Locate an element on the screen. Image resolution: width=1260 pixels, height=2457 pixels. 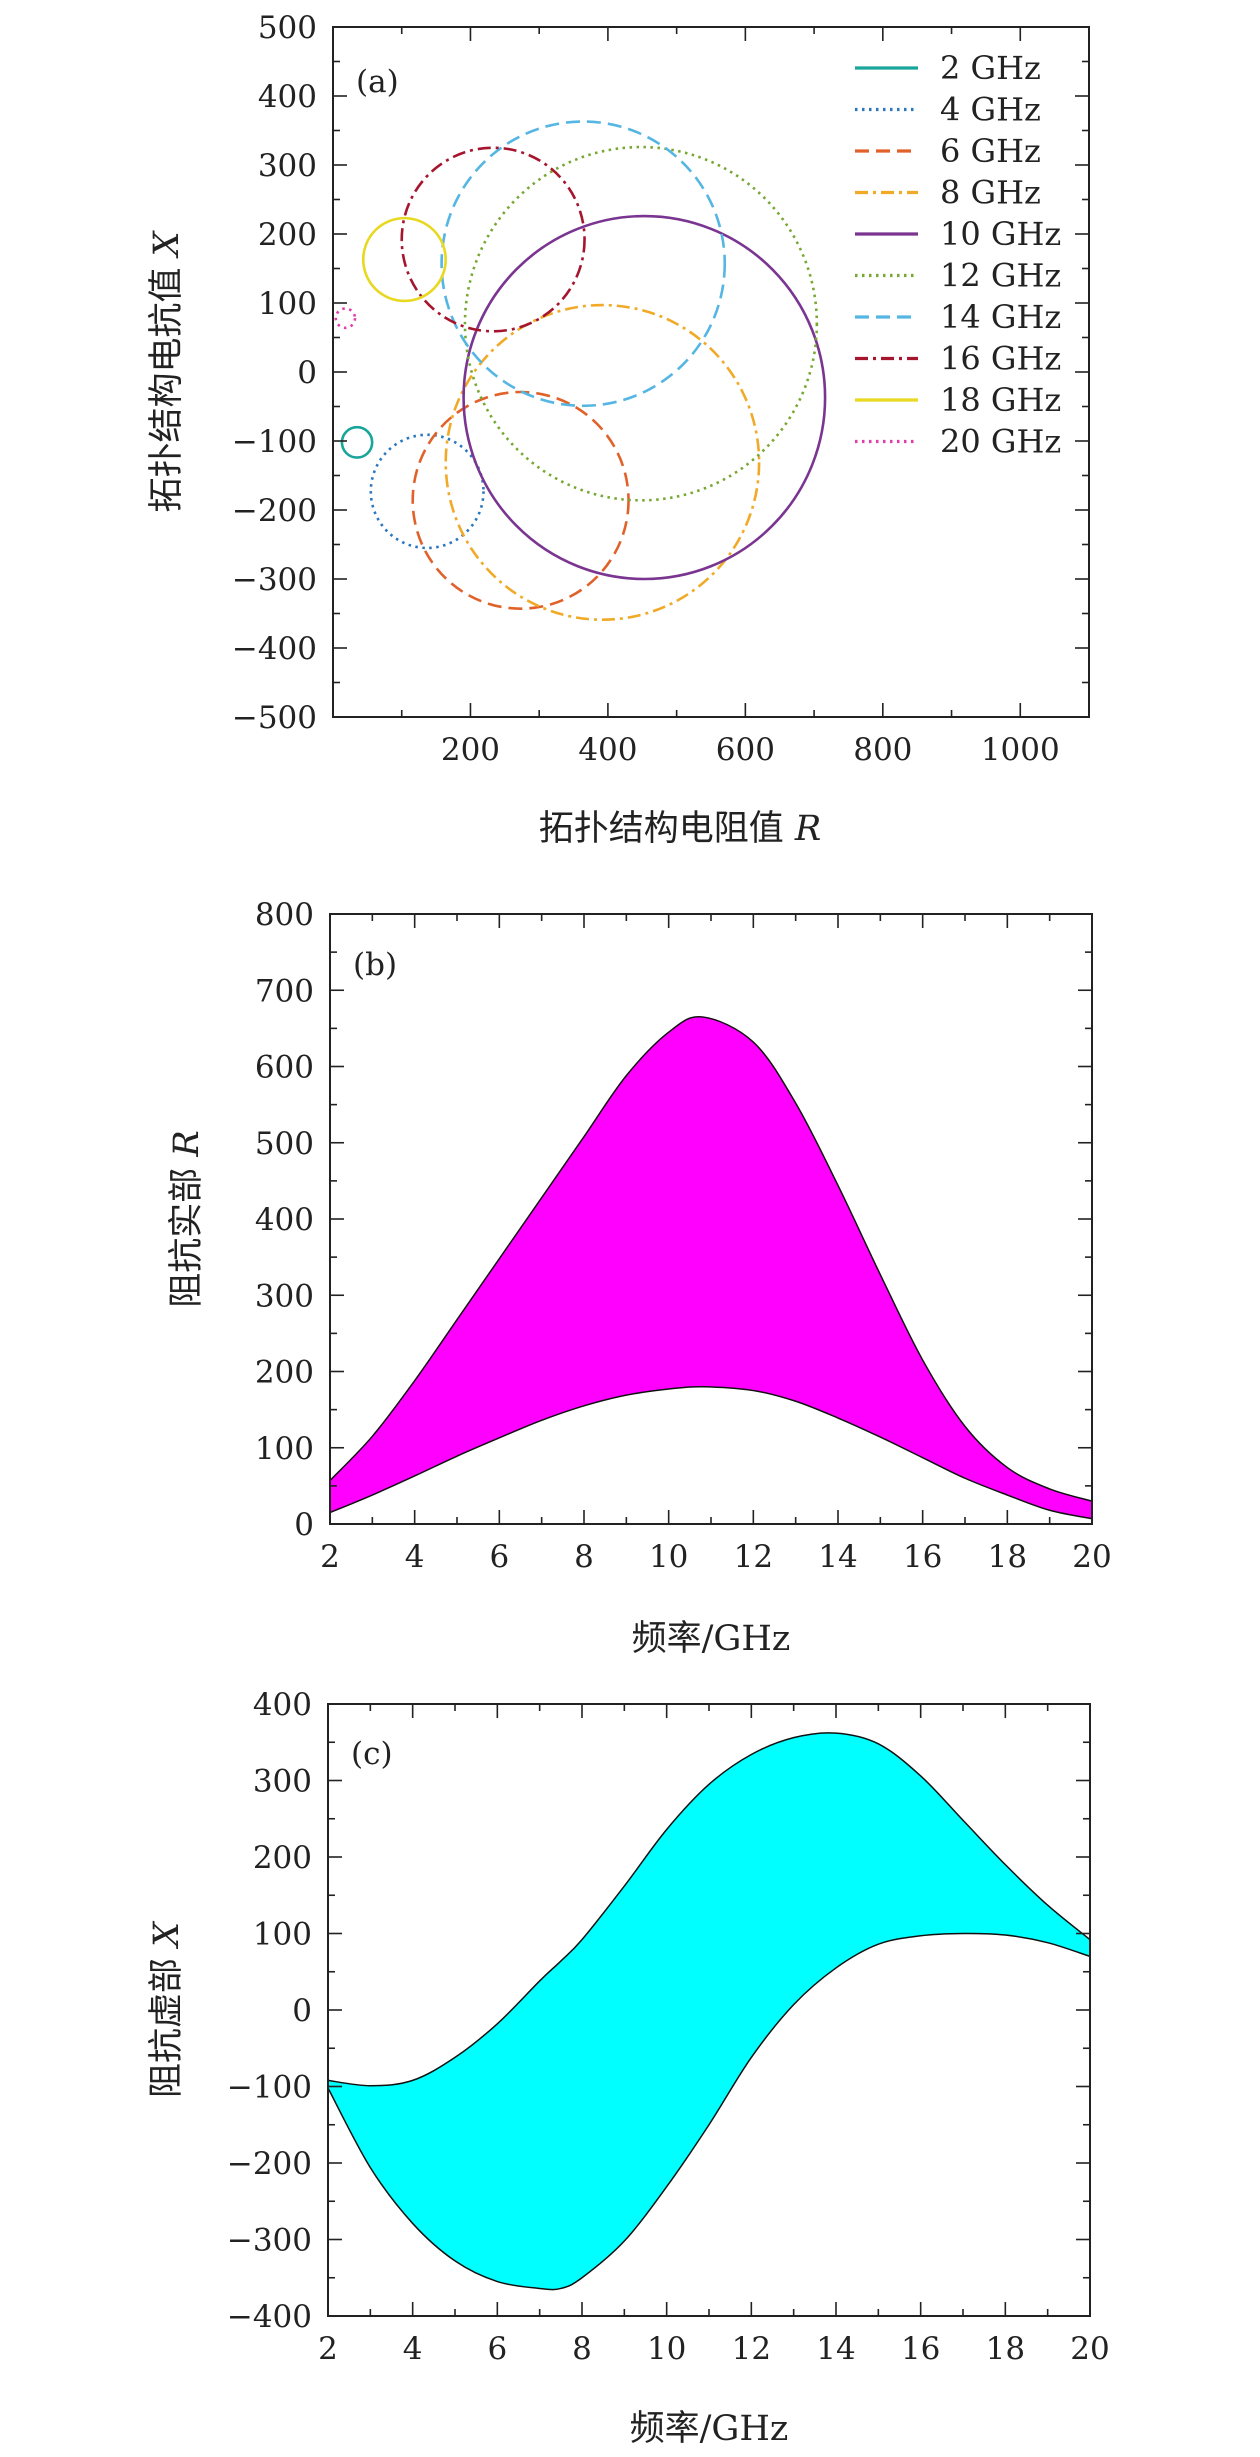
x-tick-label: 800 is located at coordinates (882, 750).